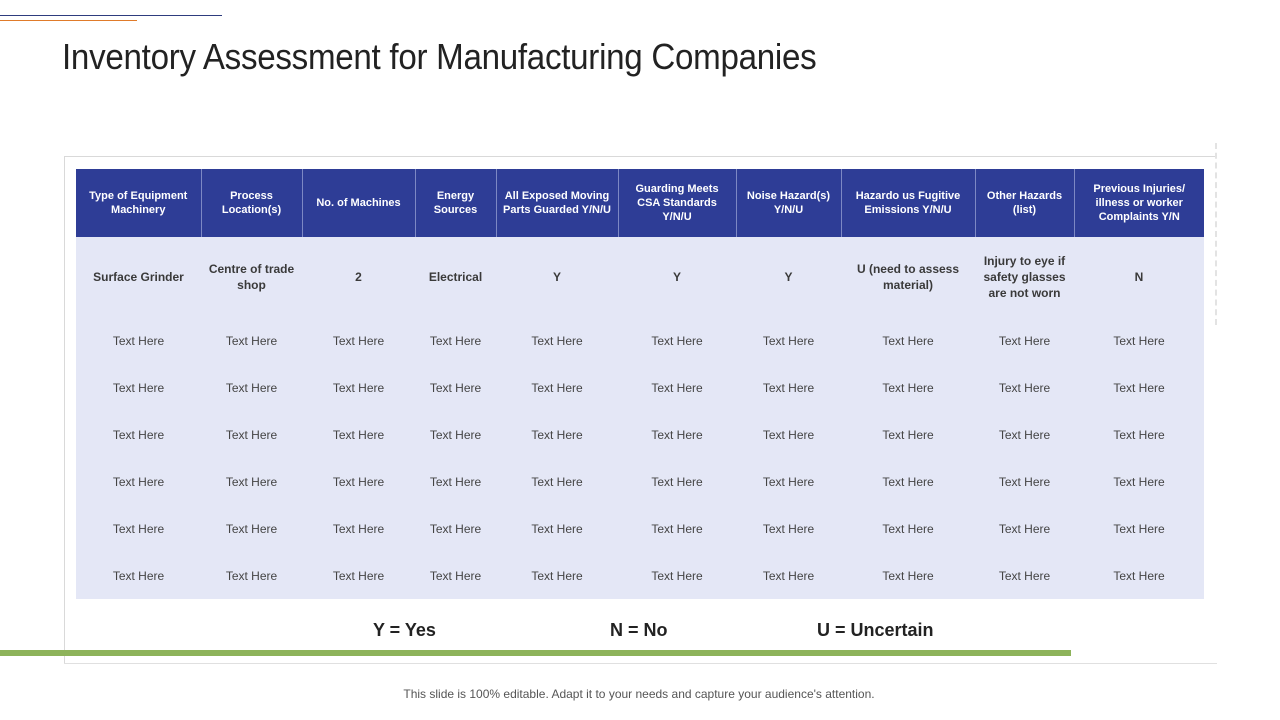 The width and height of the screenshot is (1280, 720). Describe the element at coordinates (908, 277) in the screenshot. I see `table-cell: U (need to assess material)` at that location.